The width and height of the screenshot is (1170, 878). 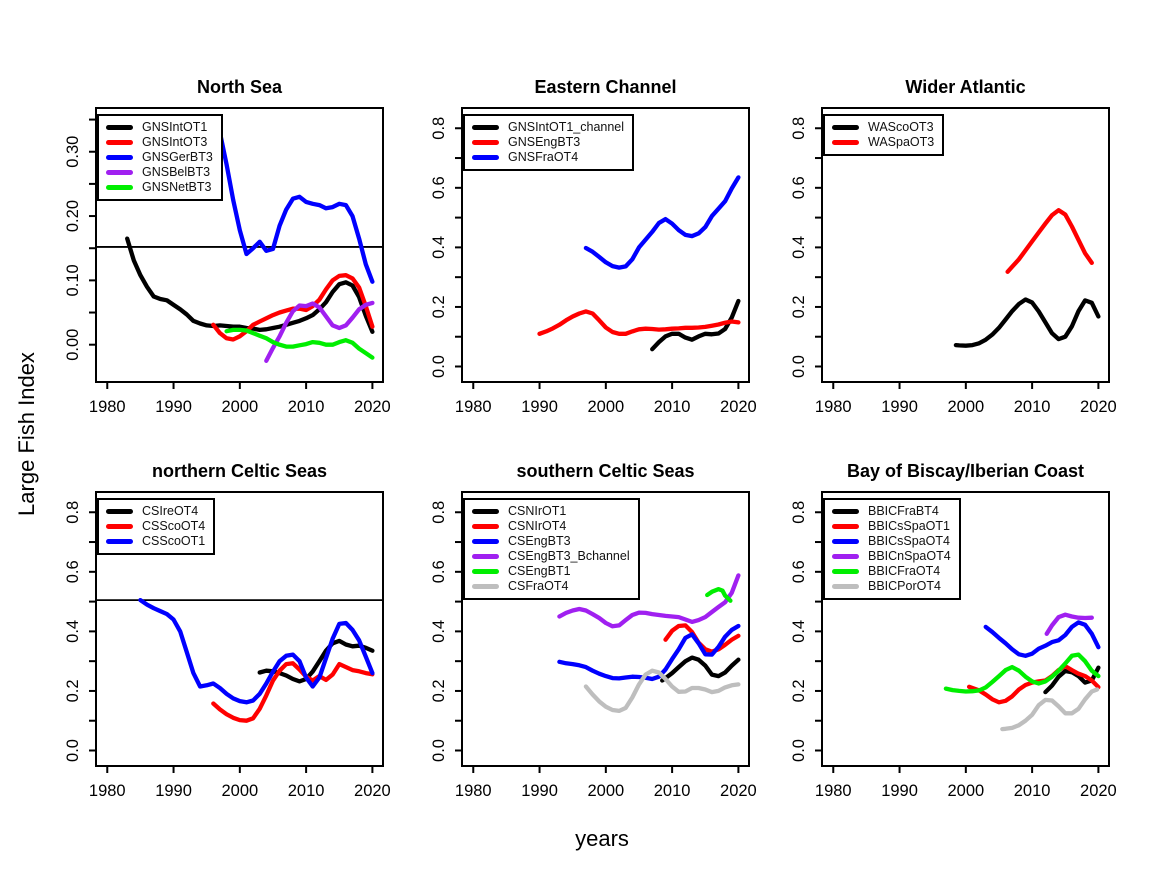 What do you see at coordinates (1050, 709) in the screenshot?
I see `series-BBICPorOT4` at bounding box center [1050, 709].